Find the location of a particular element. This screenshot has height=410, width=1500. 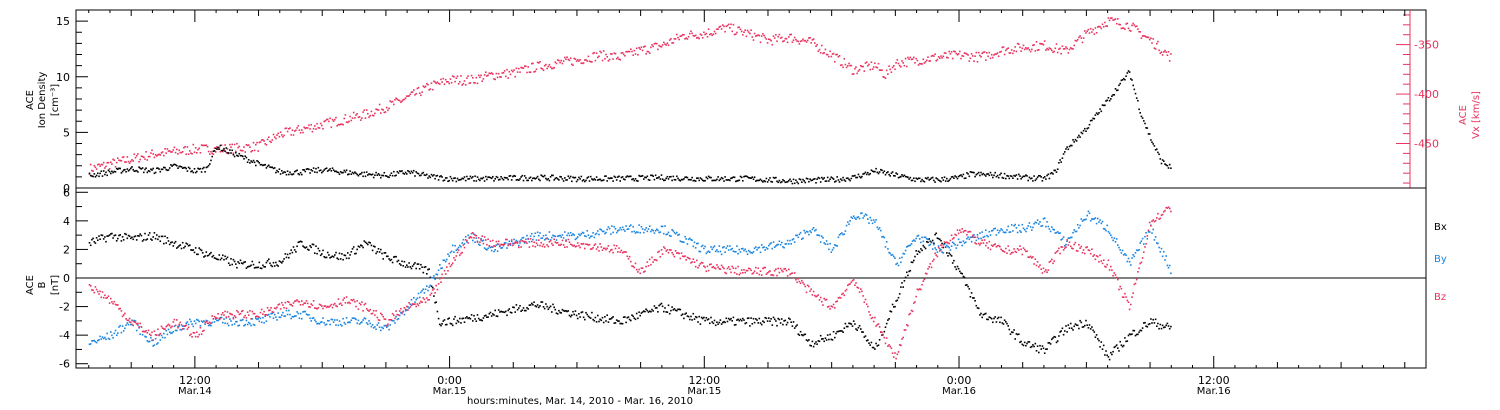

top-y2tick-label: -400 is located at coordinates (1426, 94).